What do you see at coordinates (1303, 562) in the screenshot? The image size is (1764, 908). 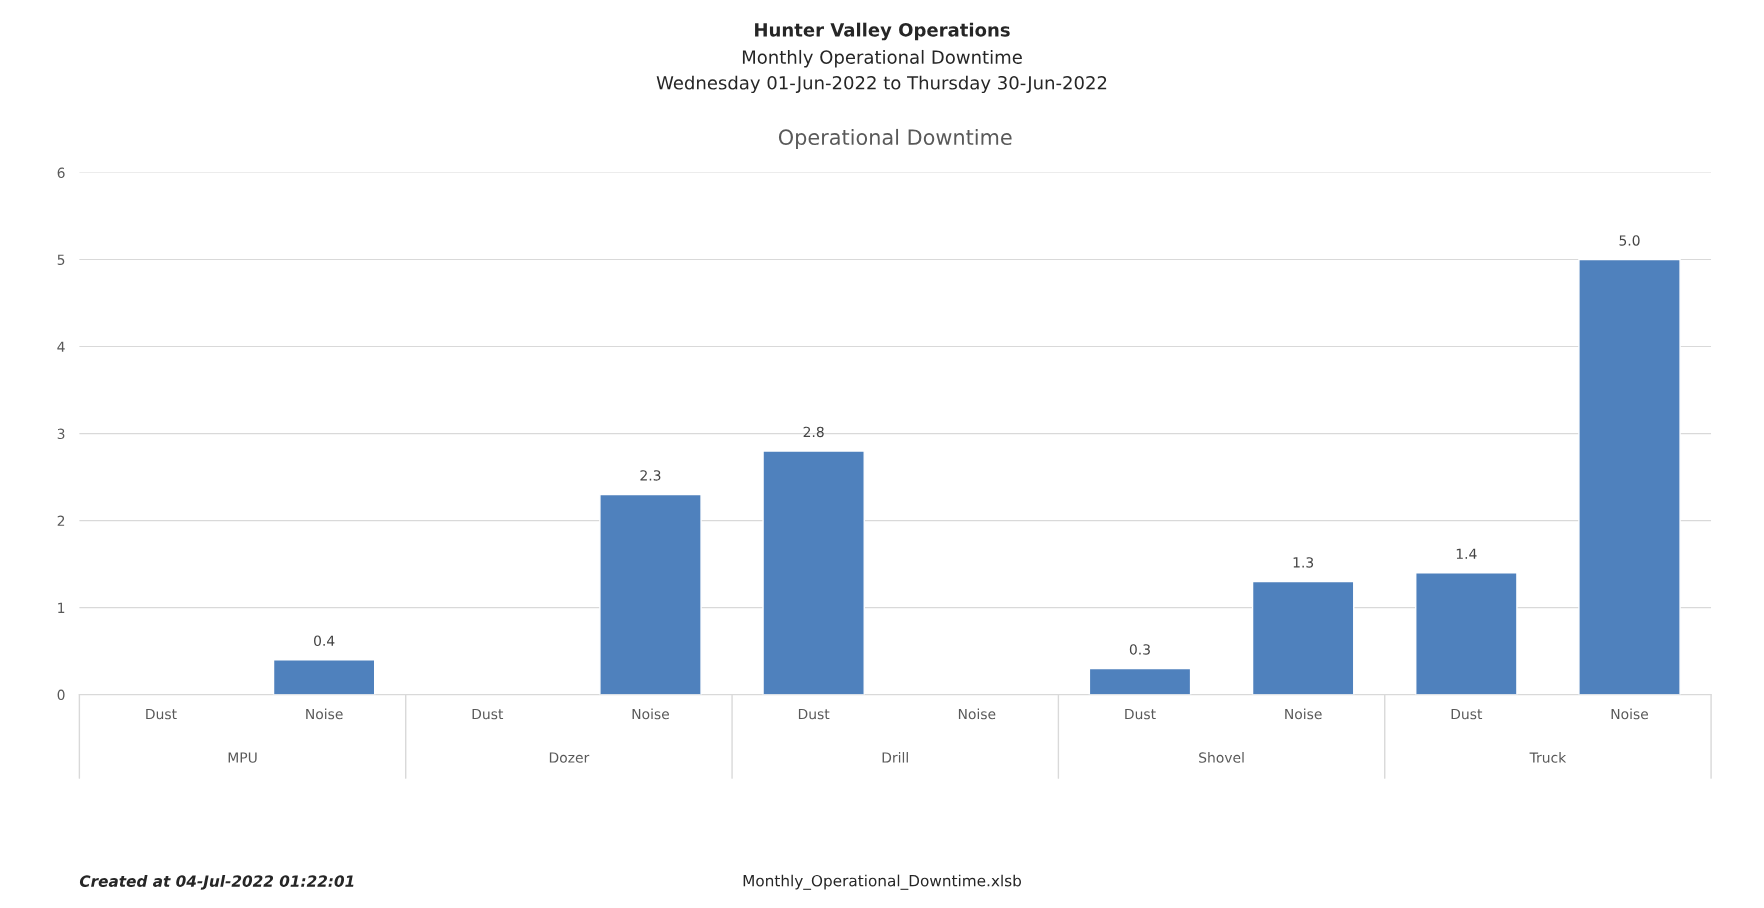 I see `data-label: 1.3` at bounding box center [1303, 562].